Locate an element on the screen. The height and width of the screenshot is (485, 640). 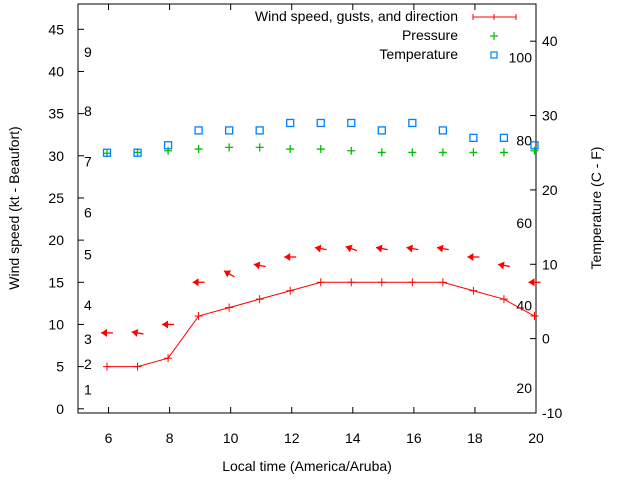
y-tick-label: 35 is located at coordinates (56, 114).